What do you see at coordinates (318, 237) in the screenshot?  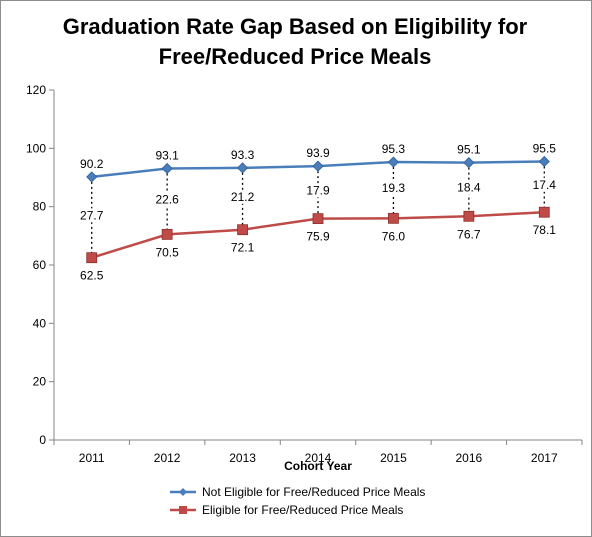 I see `data-label: 75.9` at bounding box center [318, 237].